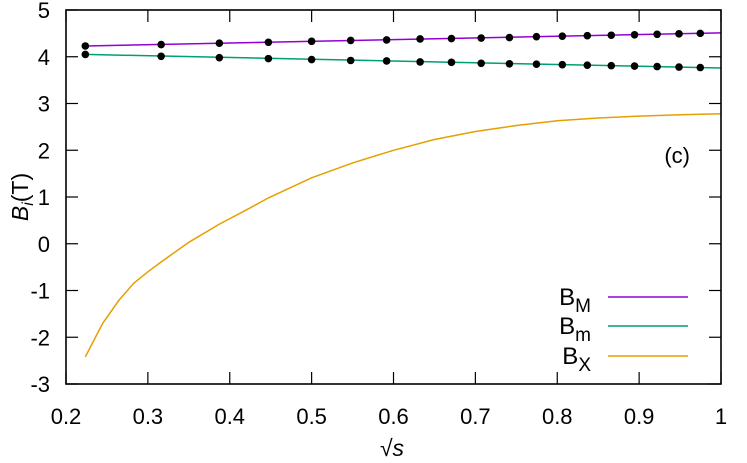 The width and height of the screenshot is (747, 463). Describe the element at coordinates (311, 416) in the screenshot. I see `x-tick-label: 0.5` at that location.